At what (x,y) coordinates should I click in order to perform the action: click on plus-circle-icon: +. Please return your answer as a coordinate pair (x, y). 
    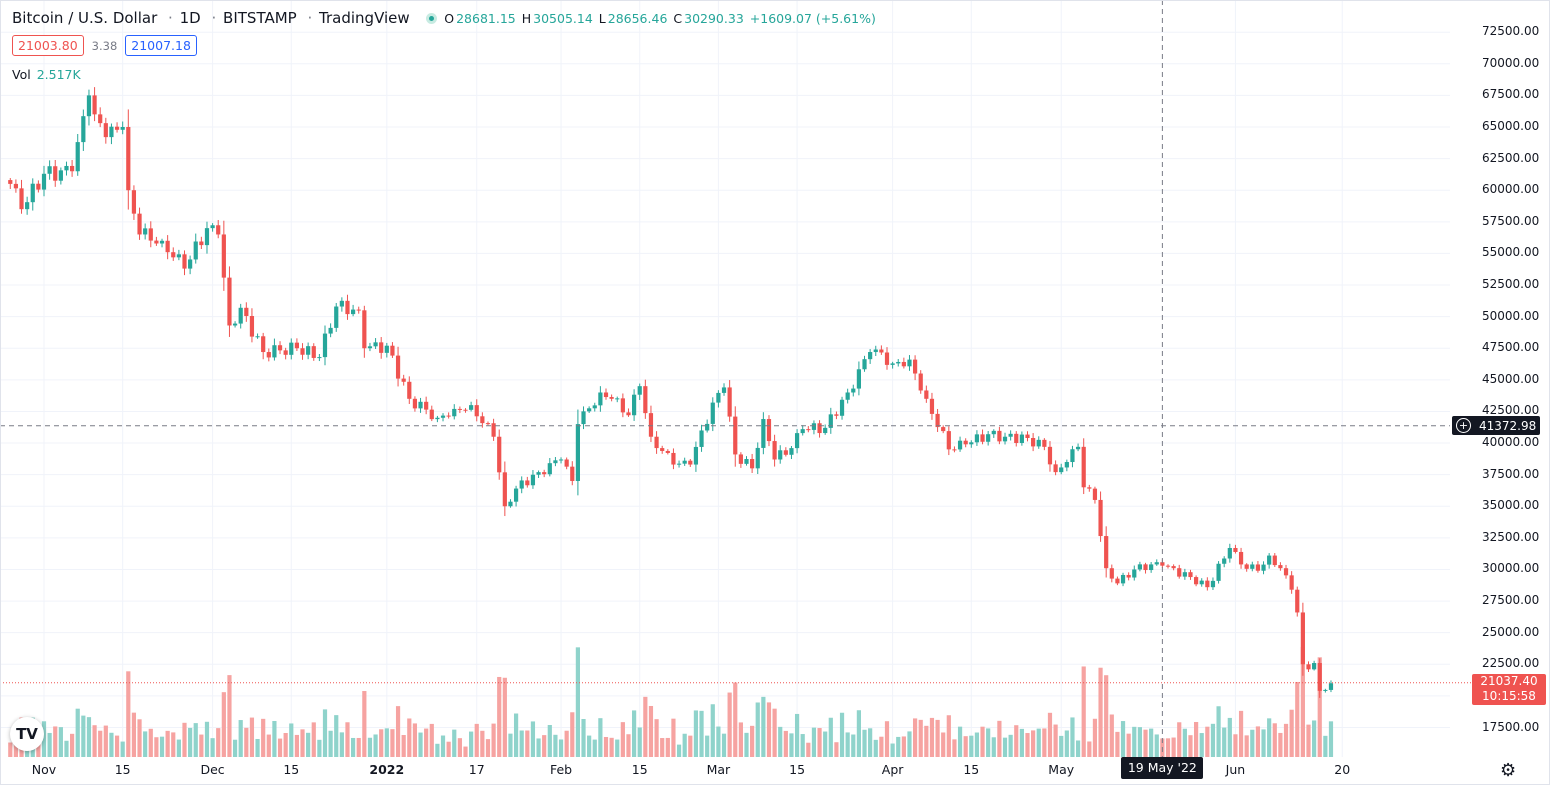
    Looking at the image, I should click on (1463, 426).